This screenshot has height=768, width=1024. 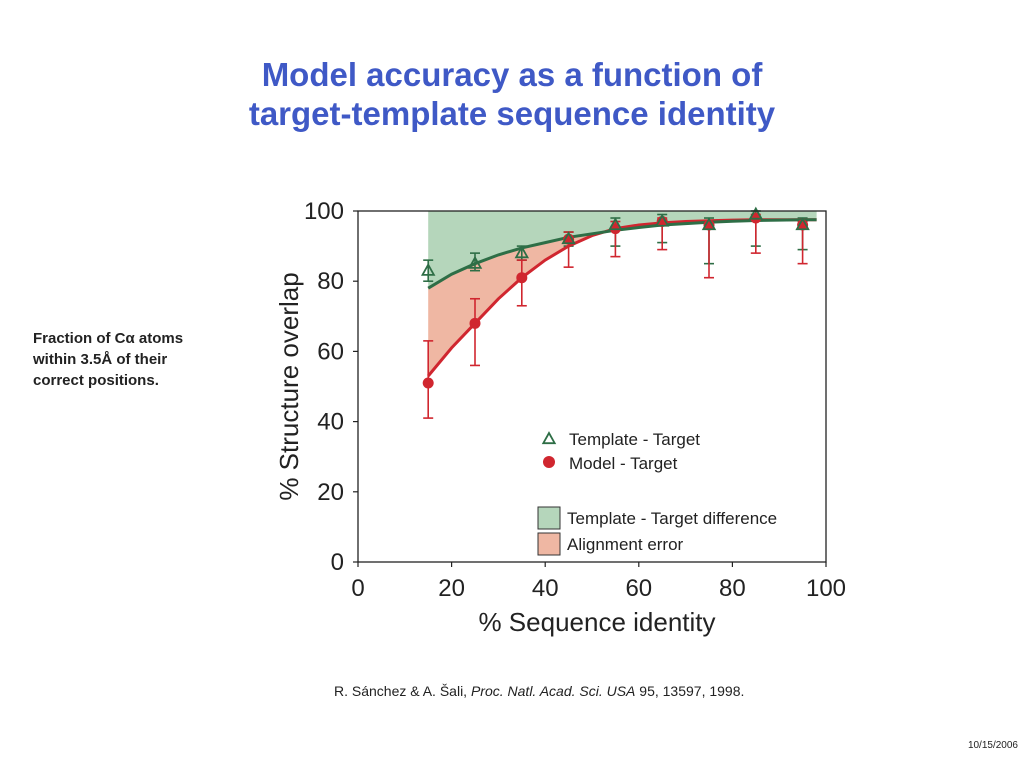 I want to click on x-tick-label: 60, so click(x=638, y=588).